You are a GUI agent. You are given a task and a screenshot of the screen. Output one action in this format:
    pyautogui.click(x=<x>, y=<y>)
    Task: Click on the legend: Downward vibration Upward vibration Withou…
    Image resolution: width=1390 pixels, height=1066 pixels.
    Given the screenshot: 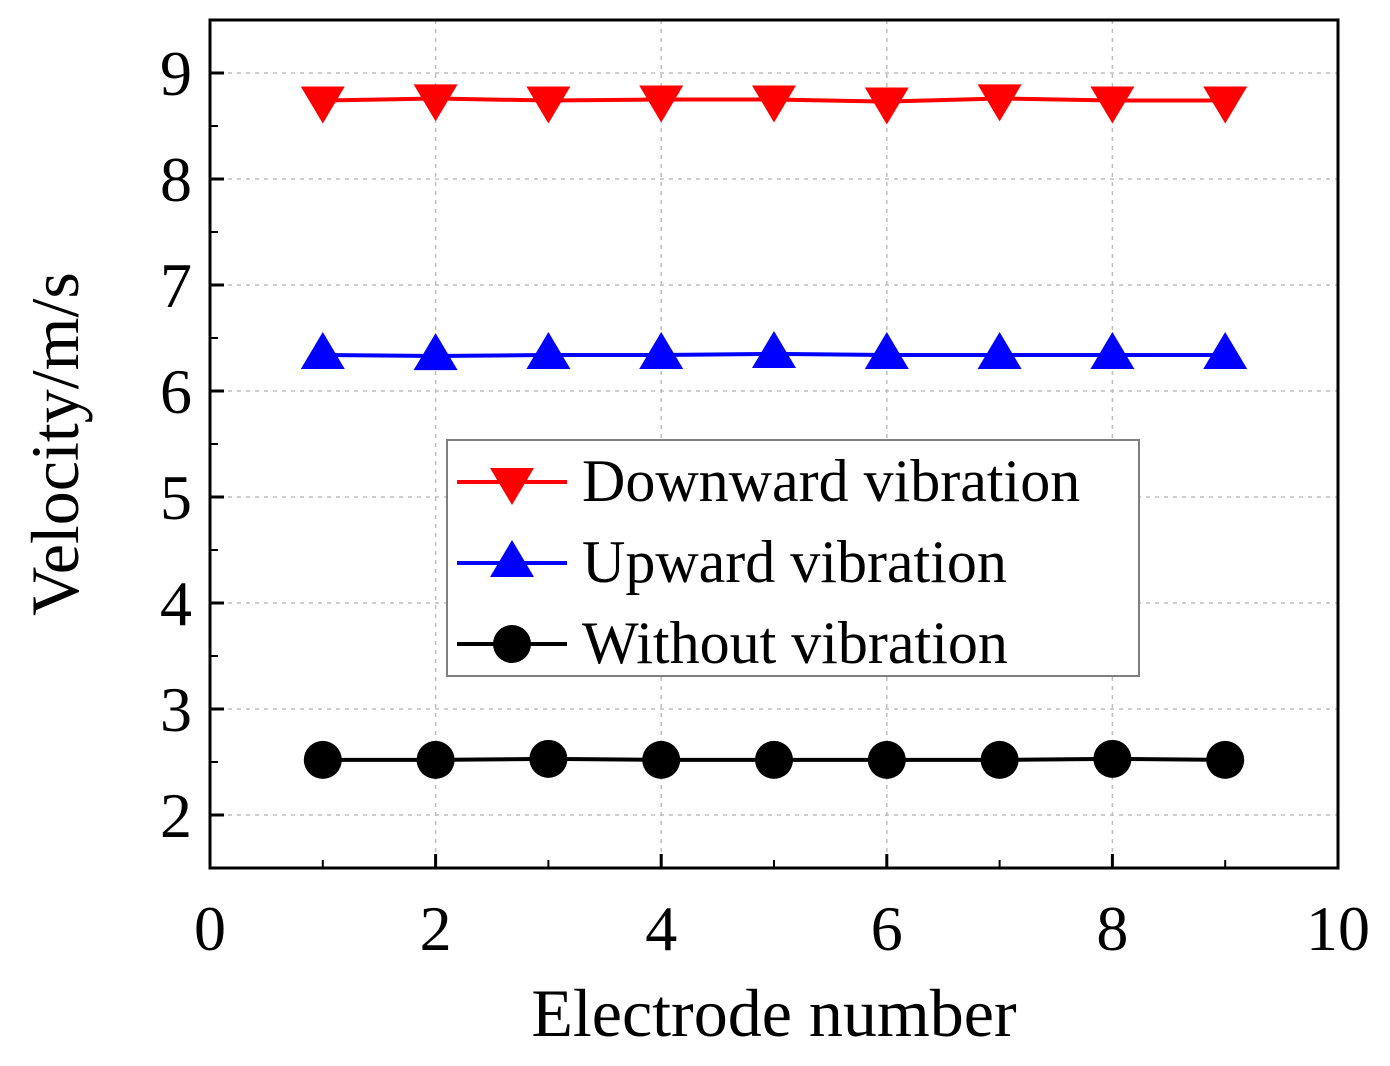 What is the action you would take?
    pyautogui.click(x=793, y=558)
    